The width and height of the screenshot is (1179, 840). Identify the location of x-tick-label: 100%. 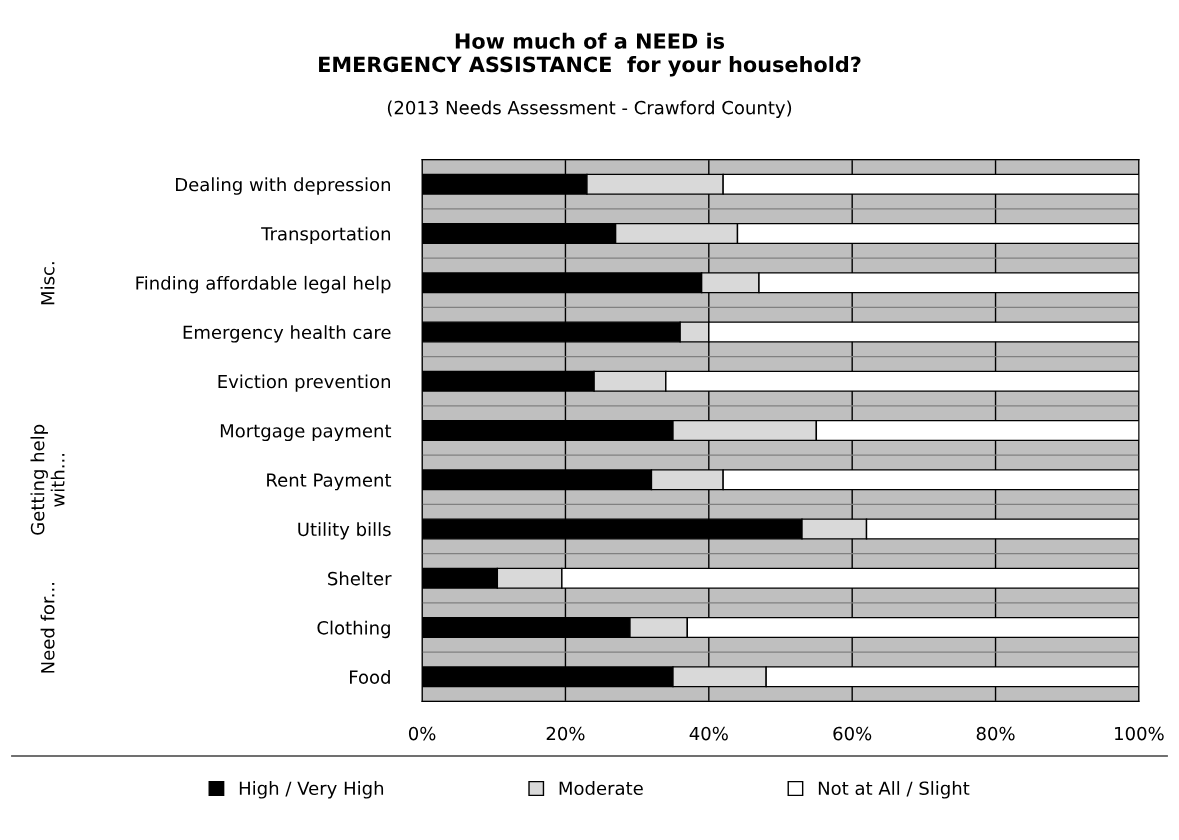
(1139, 733).